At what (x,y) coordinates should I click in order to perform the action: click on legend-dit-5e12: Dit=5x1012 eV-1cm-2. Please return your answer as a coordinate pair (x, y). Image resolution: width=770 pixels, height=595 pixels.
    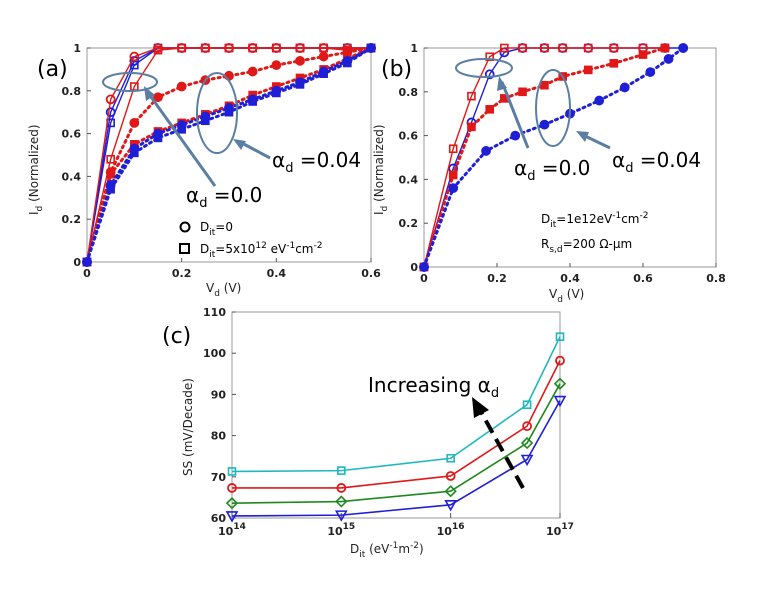
    Looking at the image, I should click on (261, 250).